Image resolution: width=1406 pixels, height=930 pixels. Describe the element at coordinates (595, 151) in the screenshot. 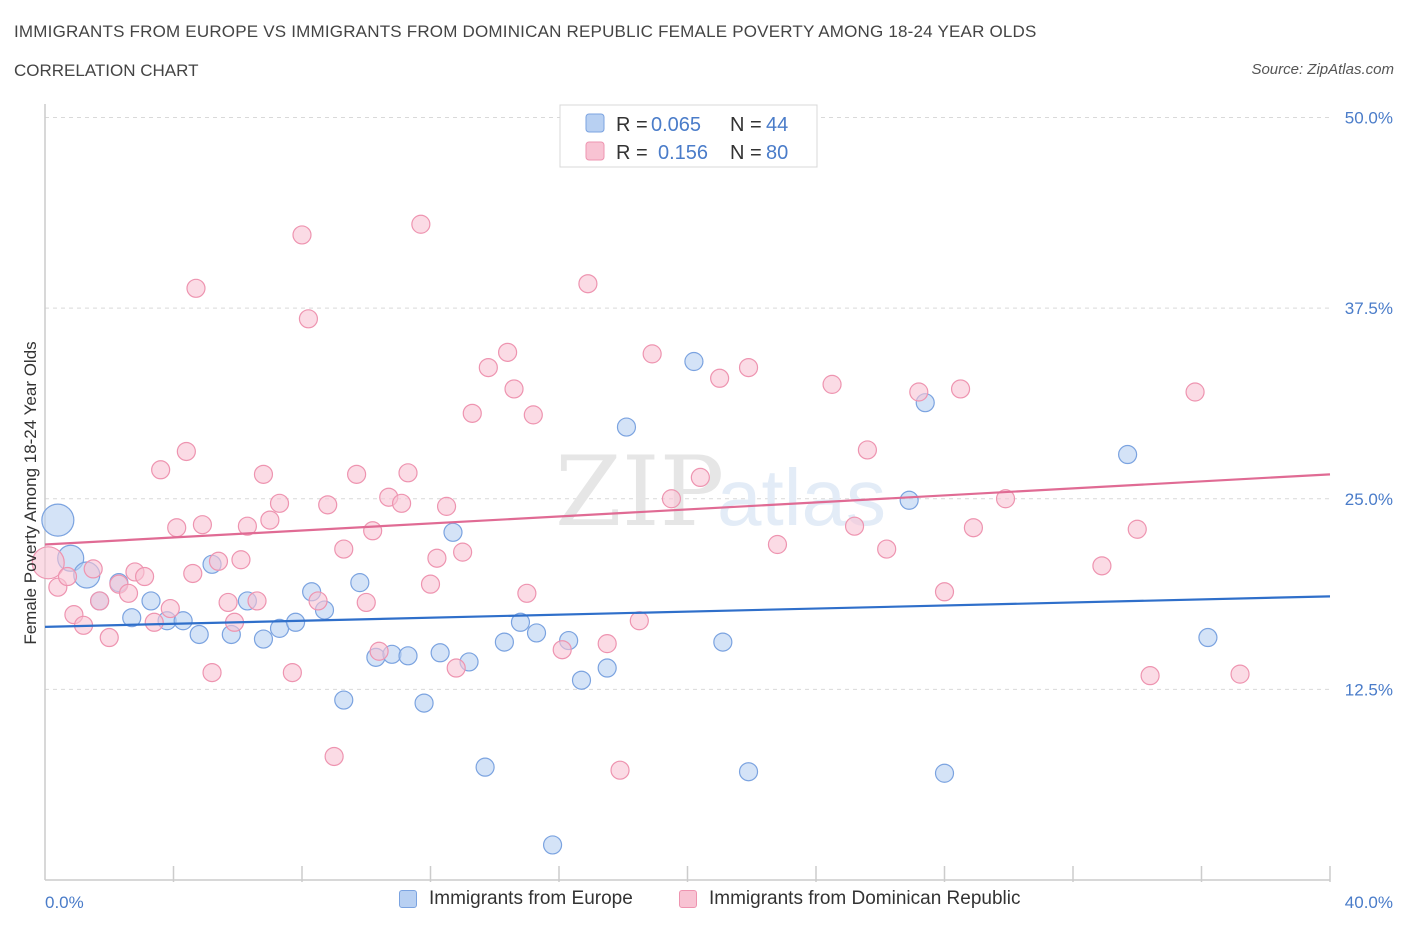

I see `legend-swatch-dr` at that location.